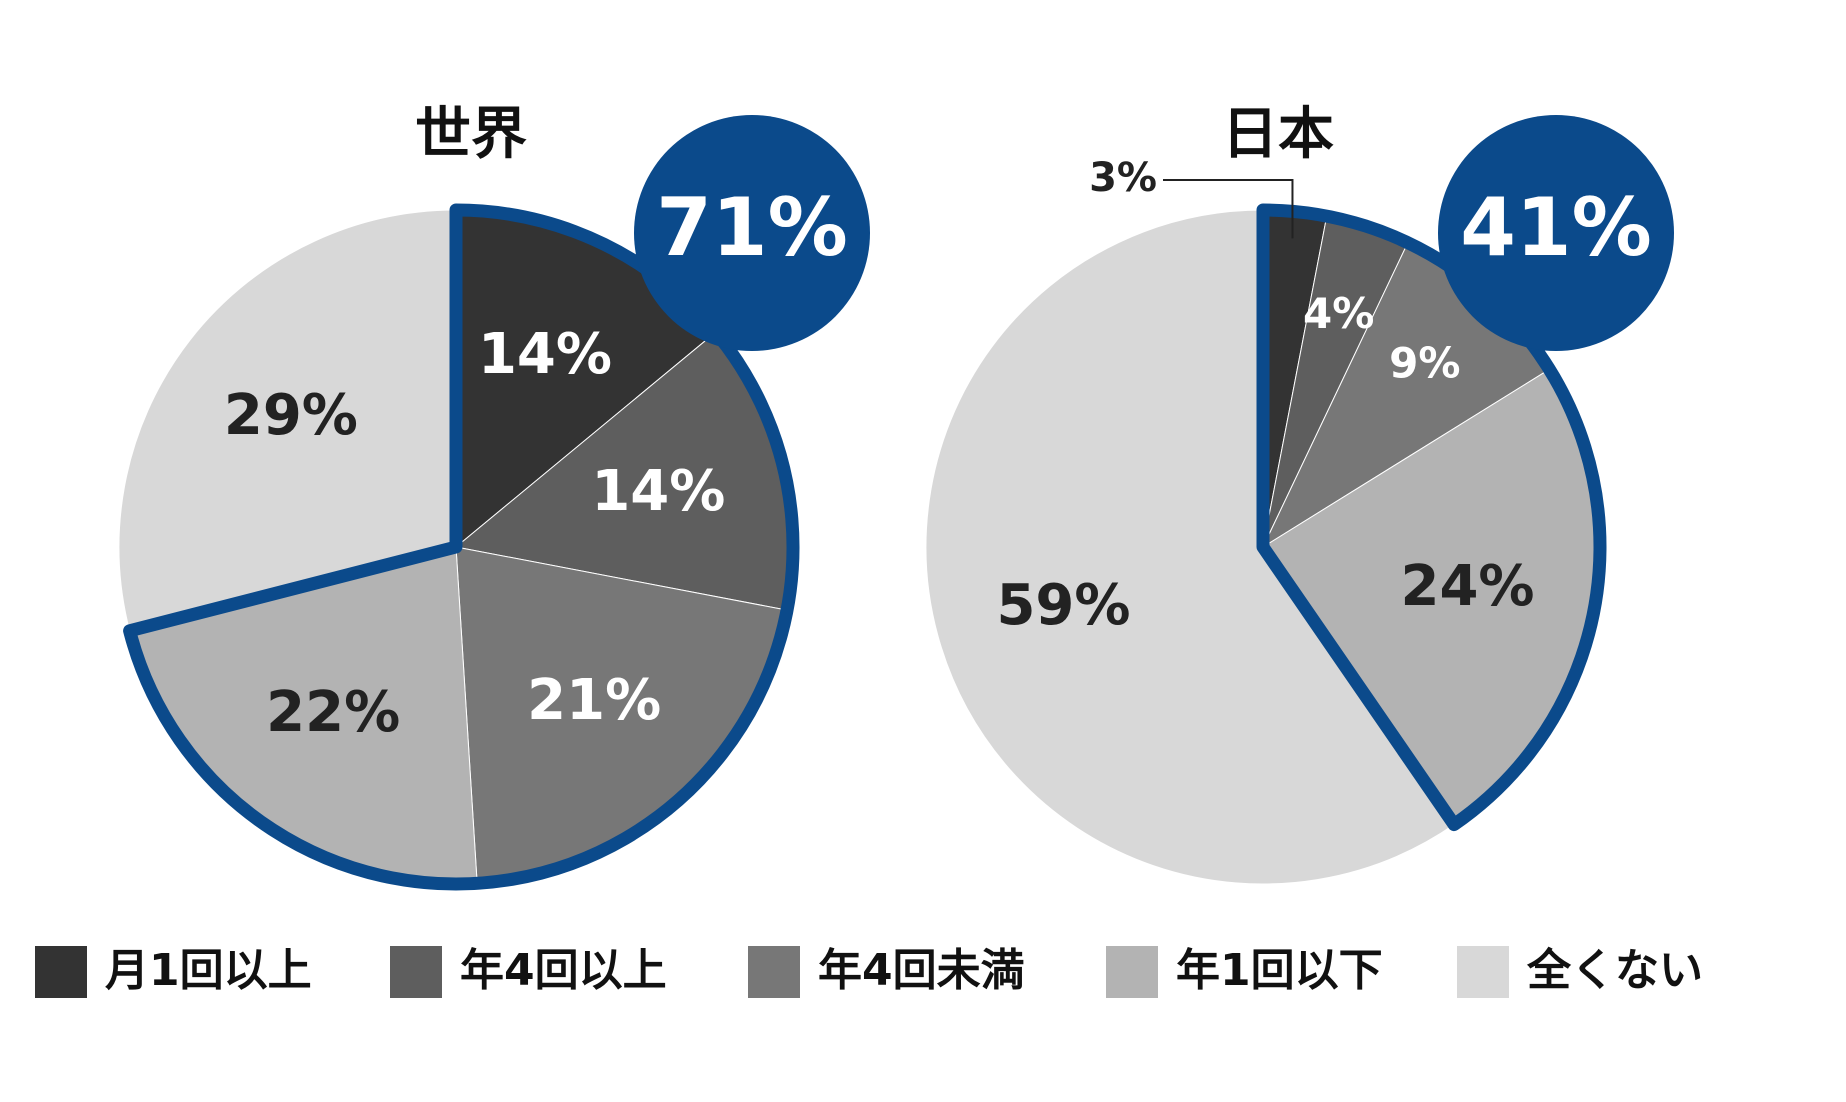 This screenshot has height=1102, width=1846. What do you see at coordinates (1424, 363) in the screenshot?
I see `data-label: 9%` at bounding box center [1424, 363].